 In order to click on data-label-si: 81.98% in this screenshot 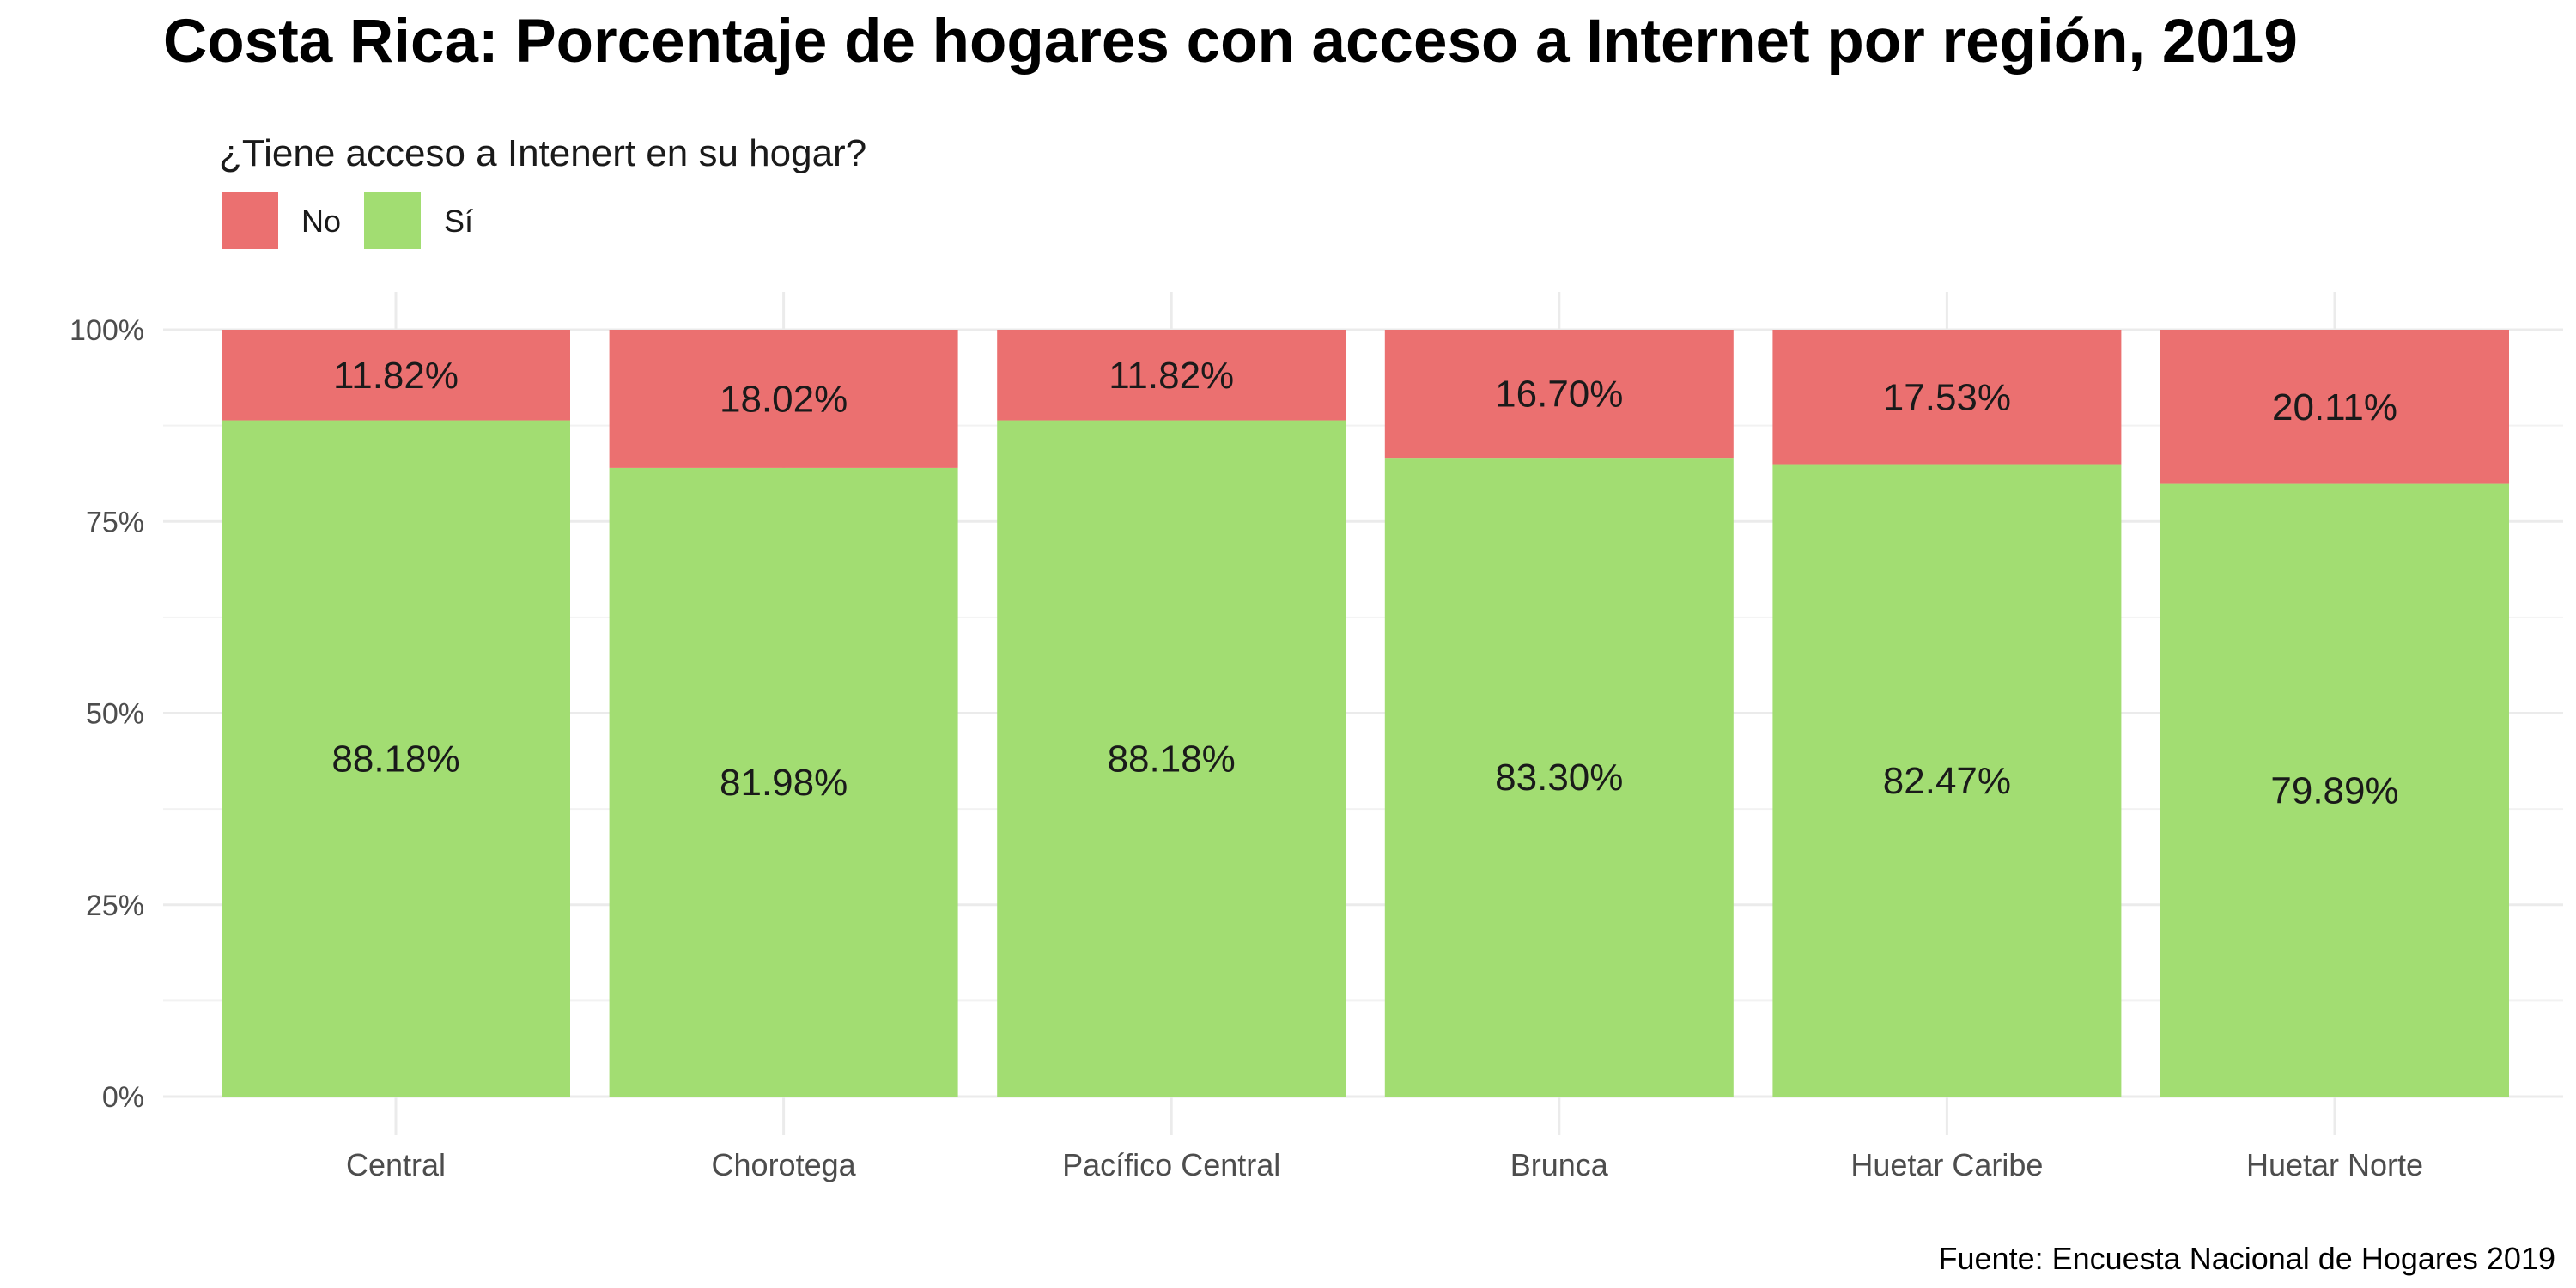, I will do `click(784, 783)`.